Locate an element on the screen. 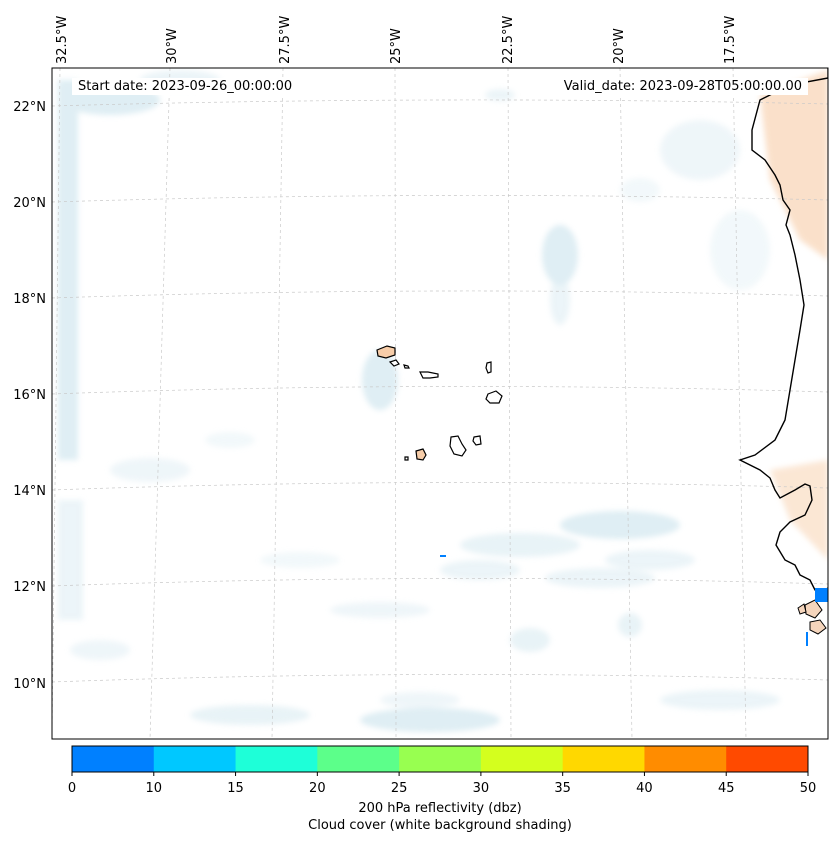  colorbar-frame is located at coordinates (440, 759).